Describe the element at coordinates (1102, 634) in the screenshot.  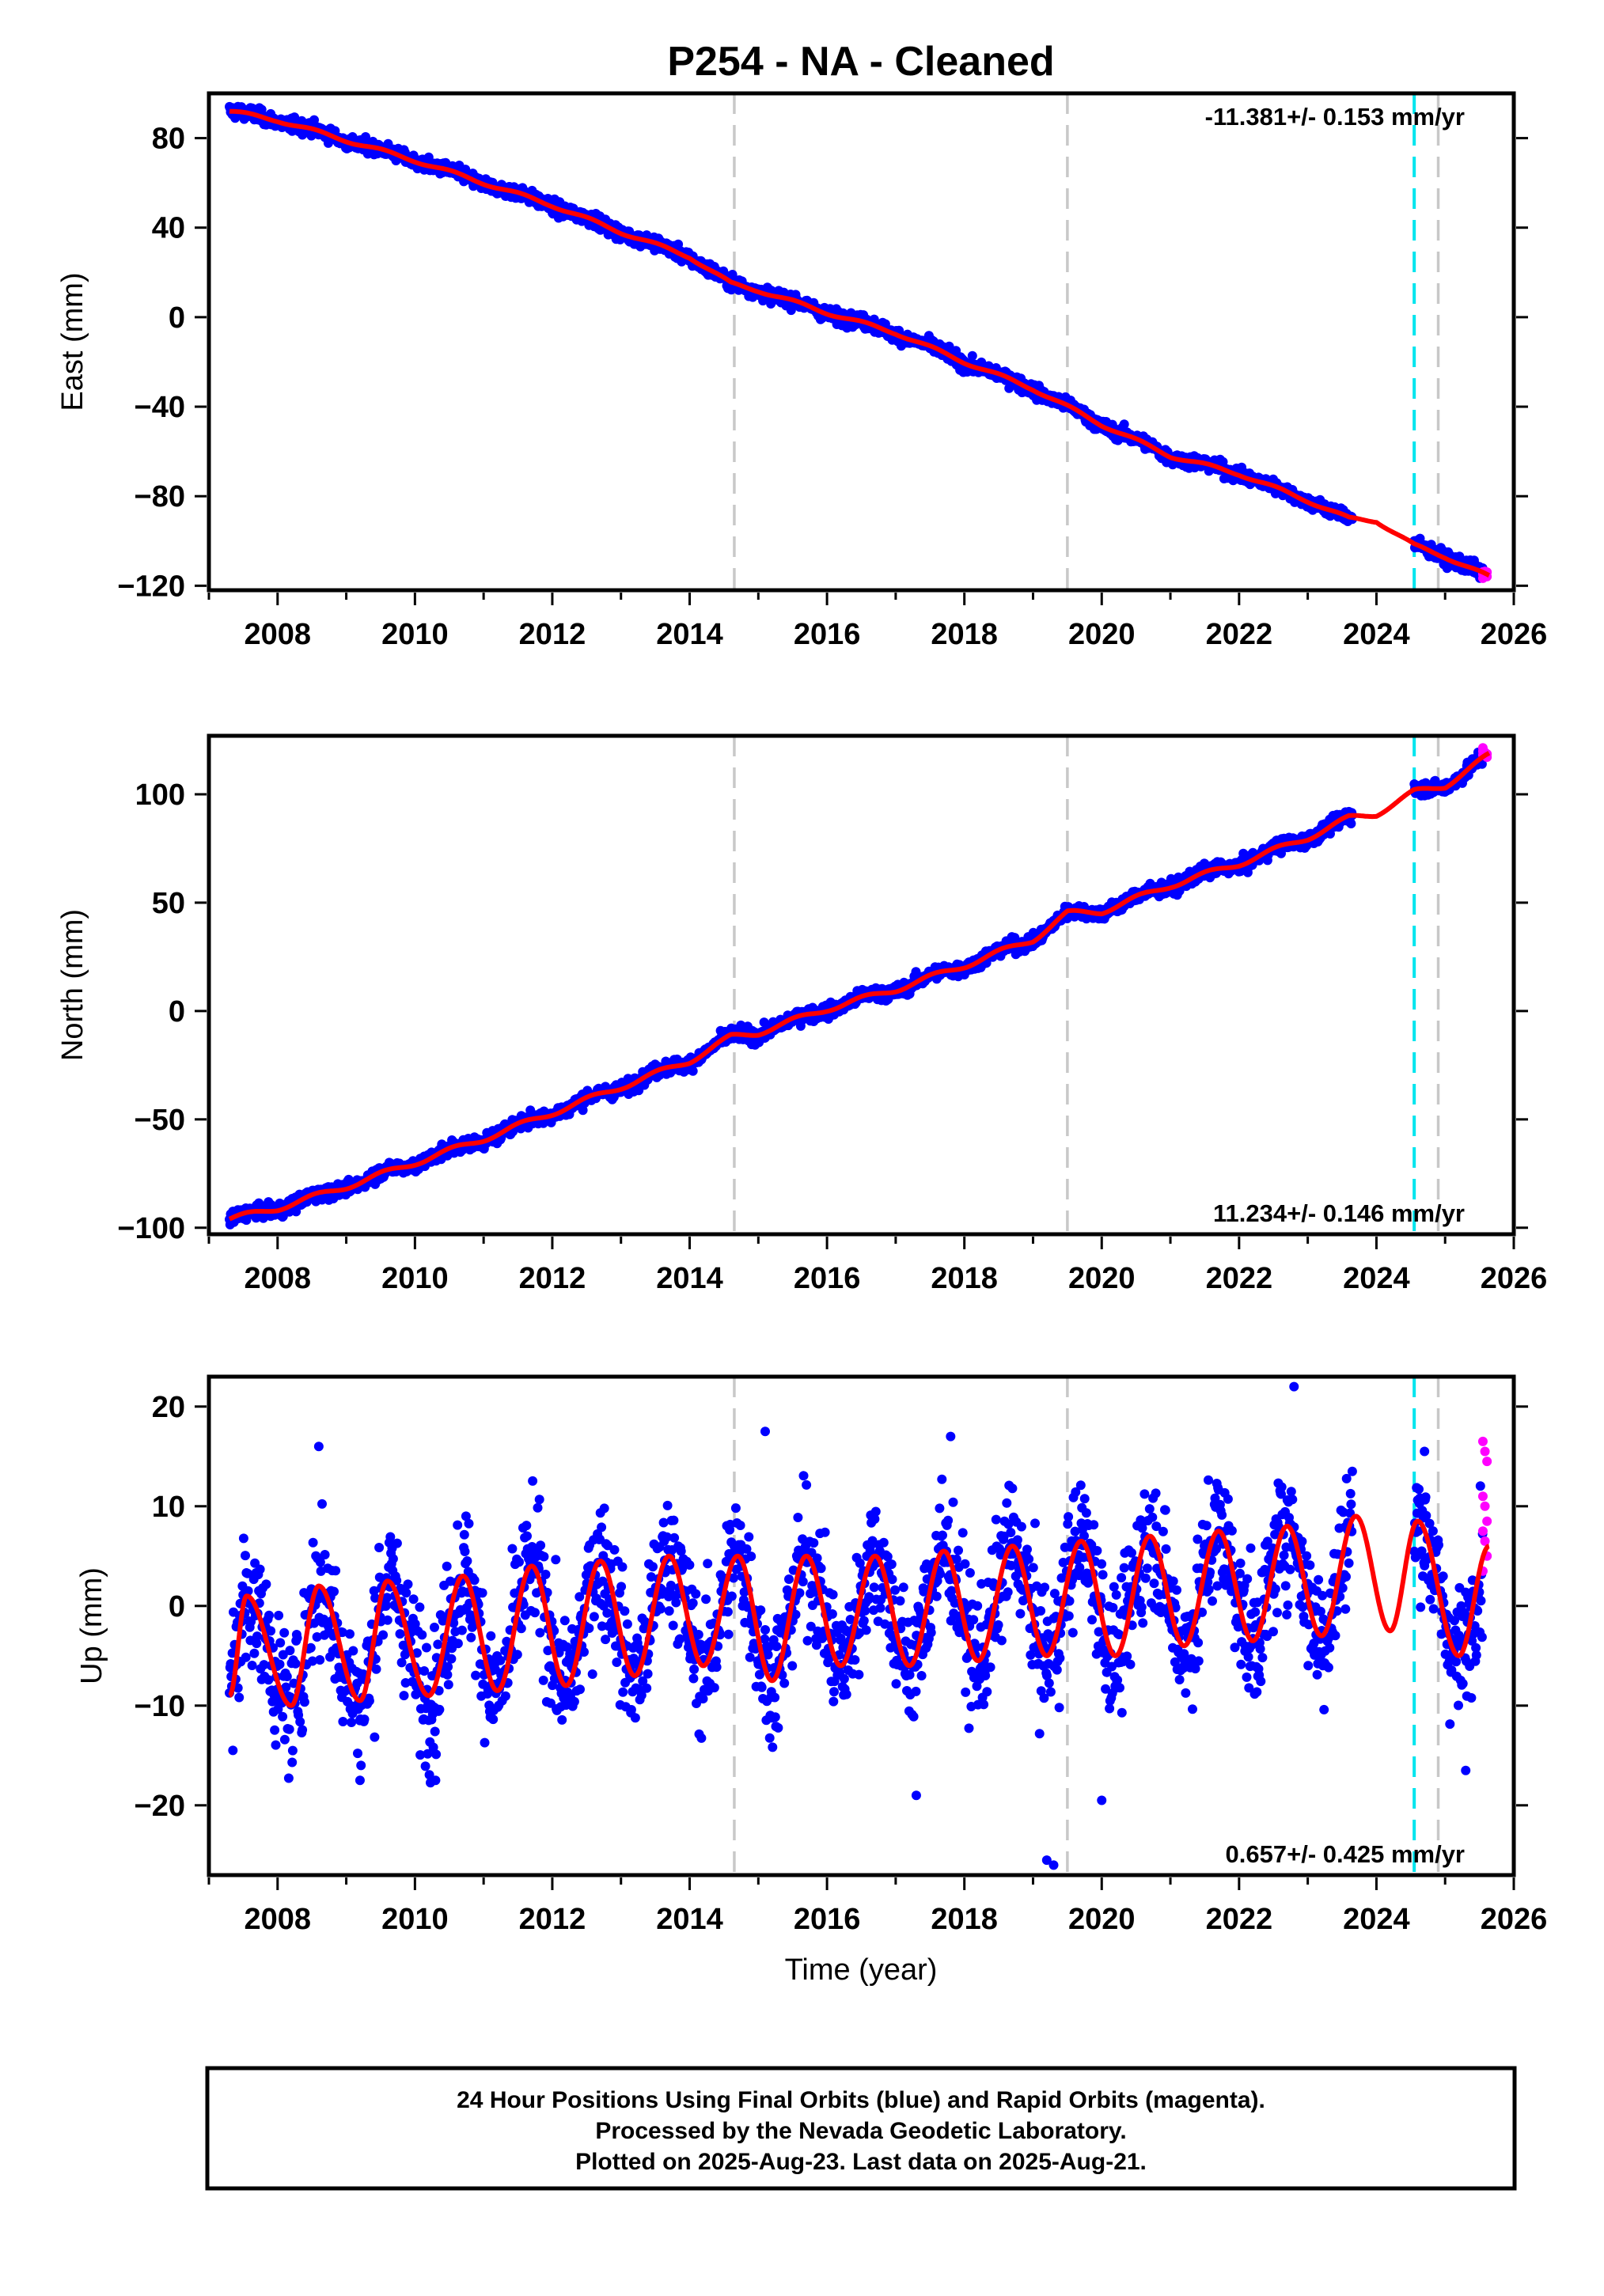
I see `x-tick-label: 2020` at that location.